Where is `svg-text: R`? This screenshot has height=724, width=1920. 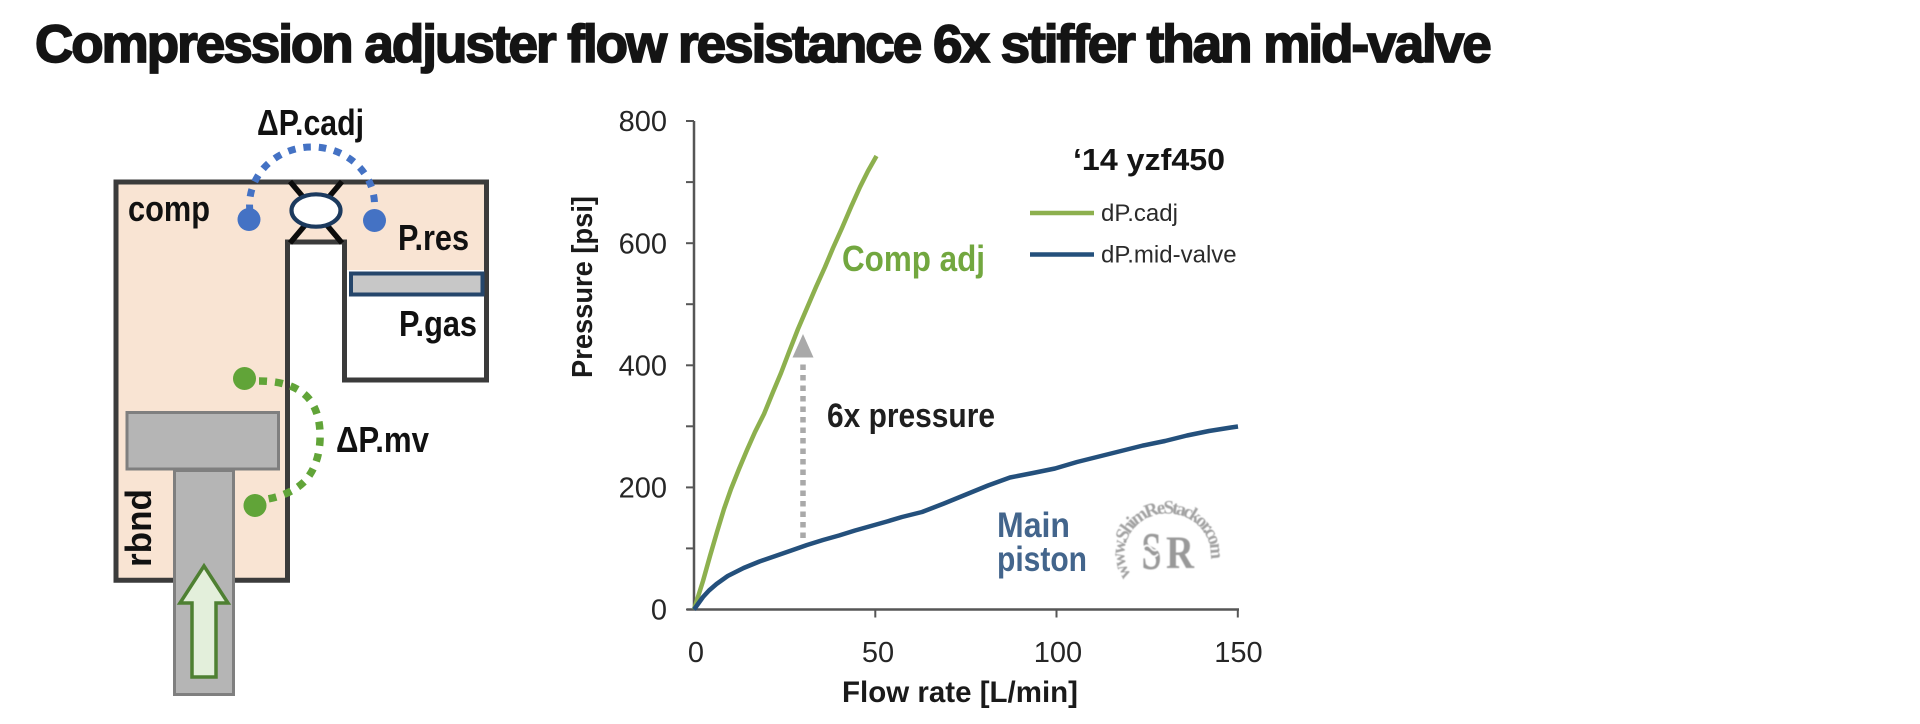 svg-text: R is located at coordinates (1180, 553).